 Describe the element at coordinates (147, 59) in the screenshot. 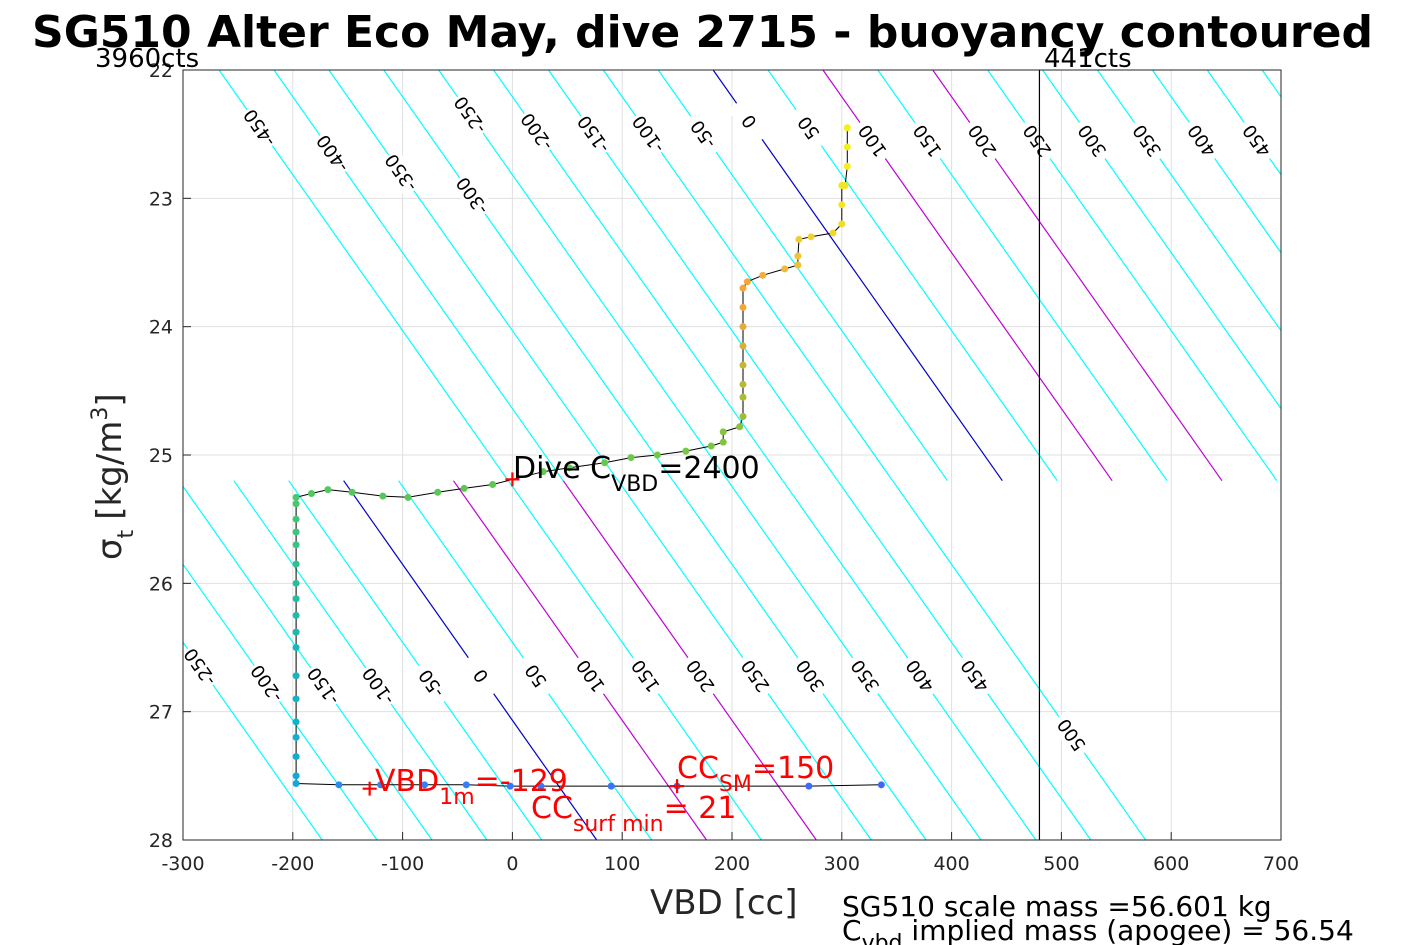

I see `vbd-counts-left: 3960cts` at that location.